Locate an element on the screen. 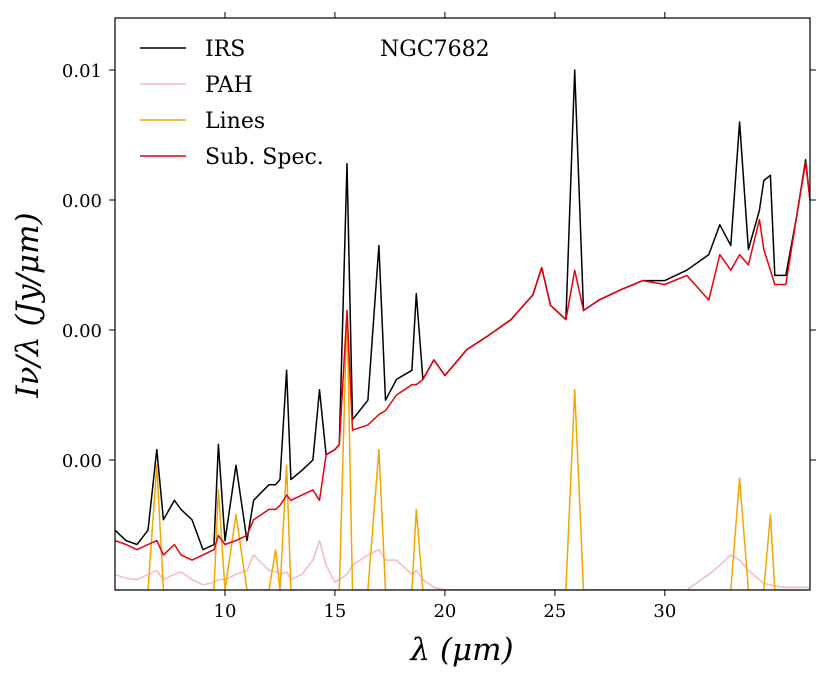 The width and height of the screenshot is (830, 681). y-tick-label: 0.01 is located at coordinates (82, 71).